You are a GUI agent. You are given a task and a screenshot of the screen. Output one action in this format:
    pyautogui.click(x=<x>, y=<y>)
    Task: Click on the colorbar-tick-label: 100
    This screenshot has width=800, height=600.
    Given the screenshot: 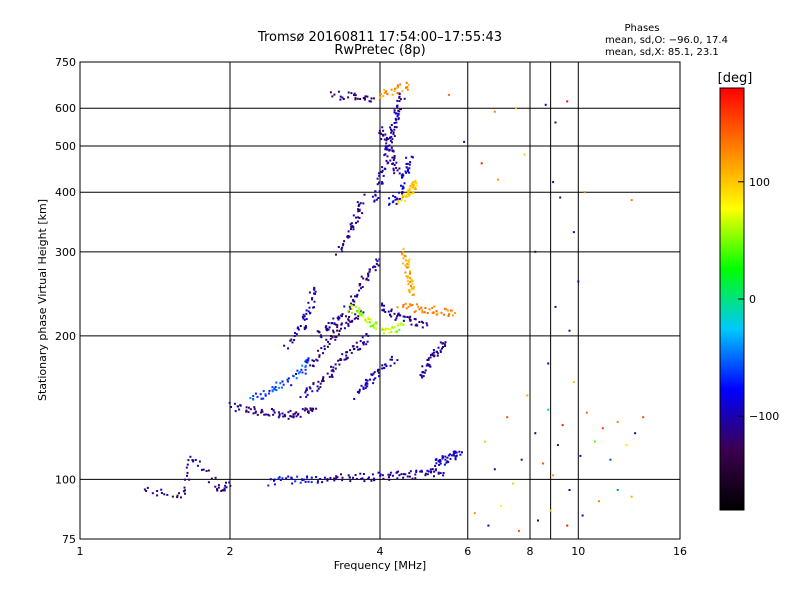 What is the action you would take?
    pyautogui.click(x=759, y=182)
    